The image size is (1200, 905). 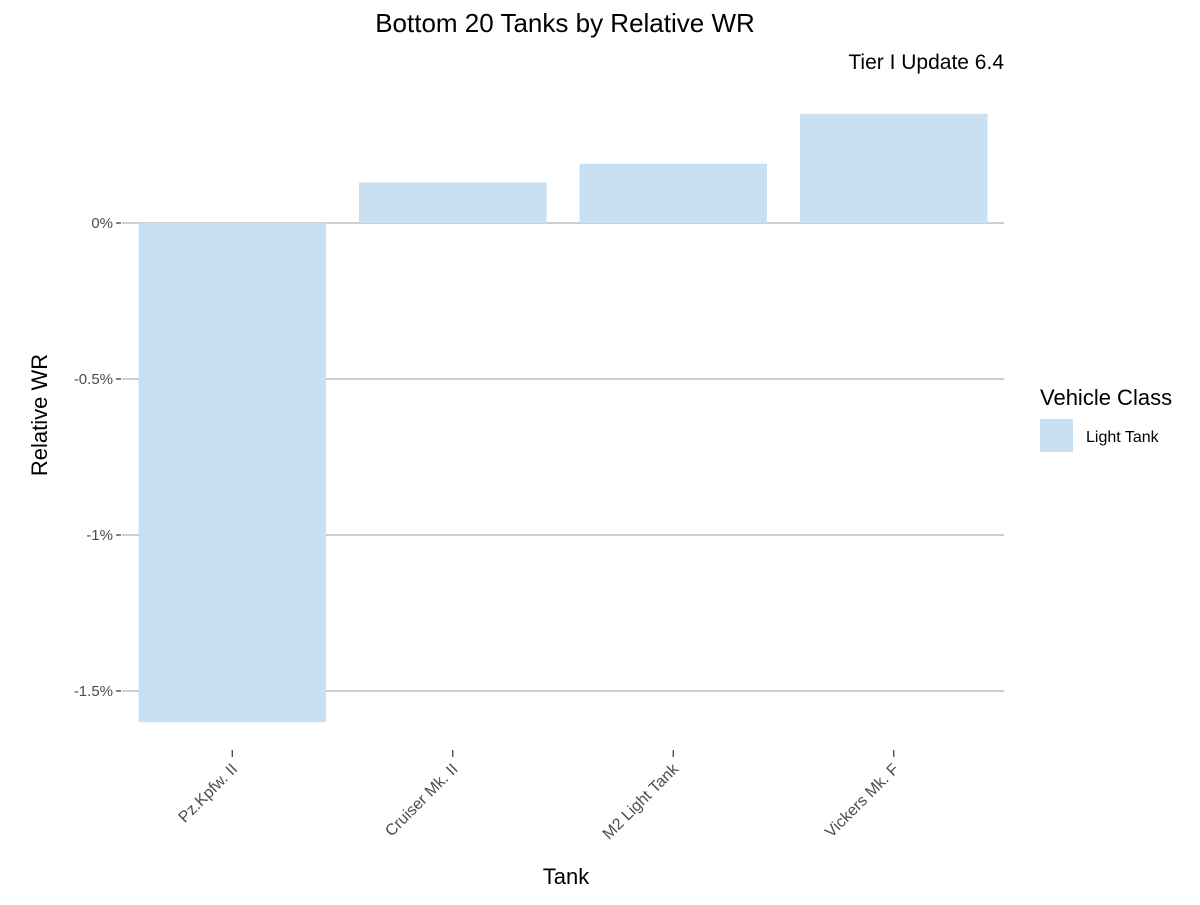 I want to click on y-tick-label: -1%, so click(x=99, y=535).